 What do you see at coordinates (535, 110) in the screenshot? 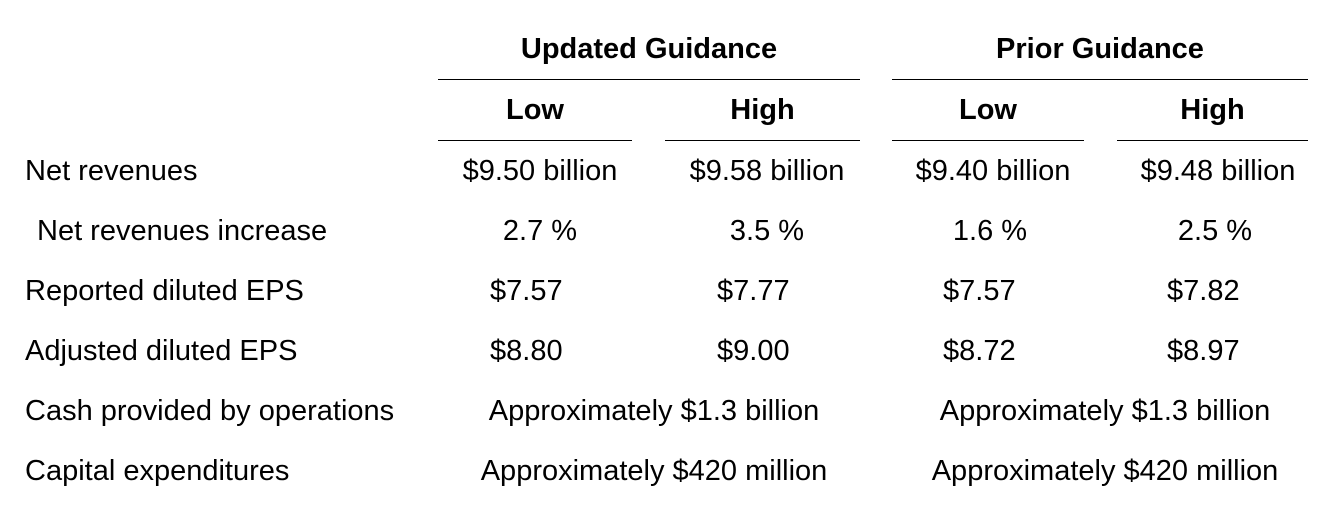
I see `header-updated-low: Low` at bounding box center [535, 110].